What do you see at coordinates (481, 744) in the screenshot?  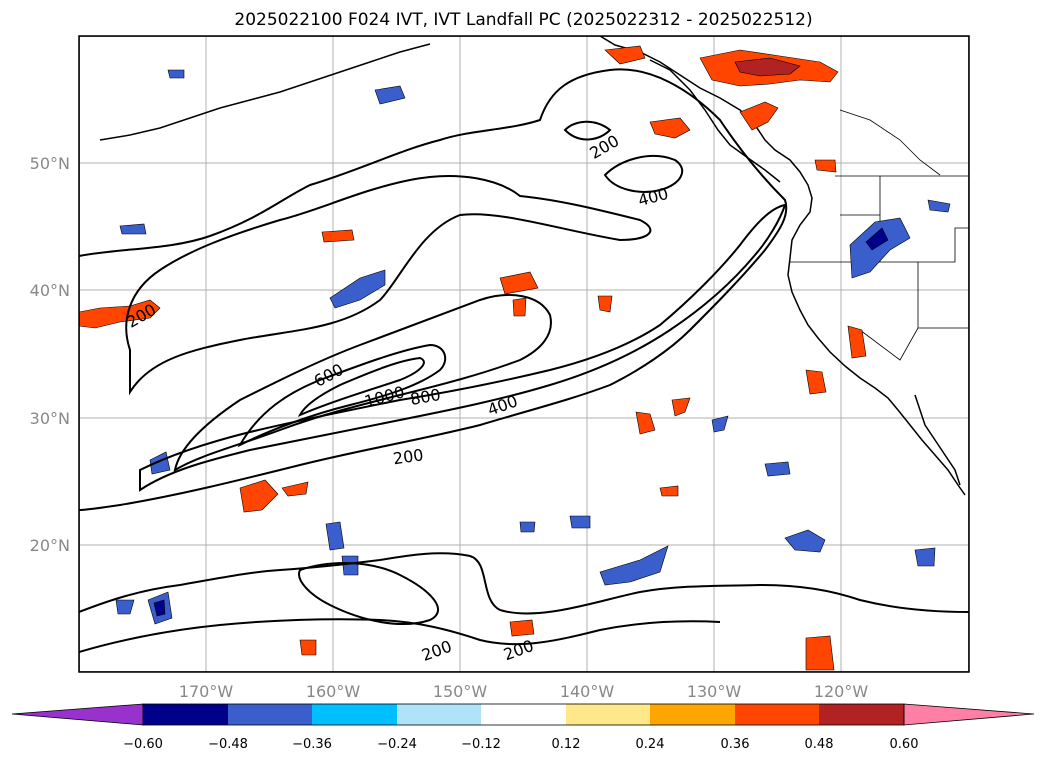 I see `colorbar-tick-label: −0.12` at bounding box center [481, 744].